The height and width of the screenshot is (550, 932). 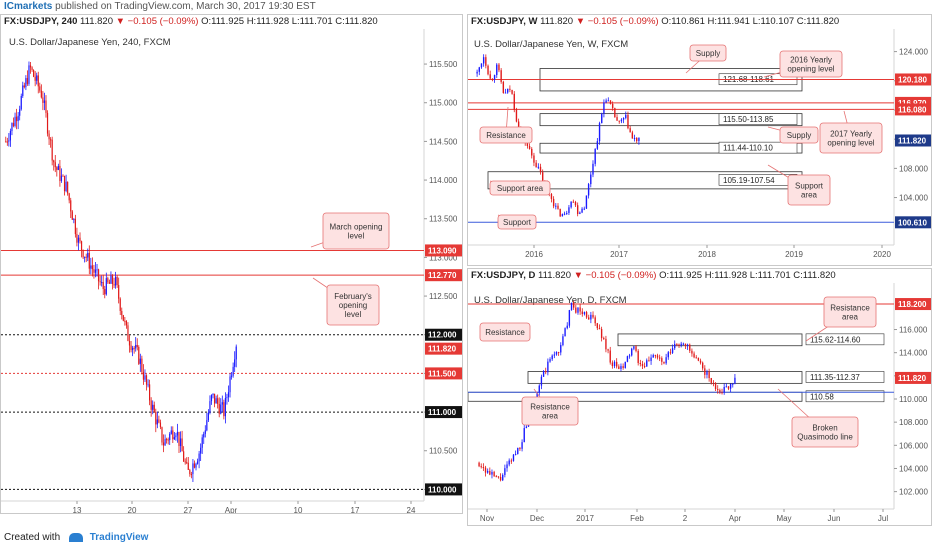 What do you see at coordinates (41, 21) in the screenshot?
I see `symbol-label: FX:USDJPY, 240` at bounding box center [41, 21].